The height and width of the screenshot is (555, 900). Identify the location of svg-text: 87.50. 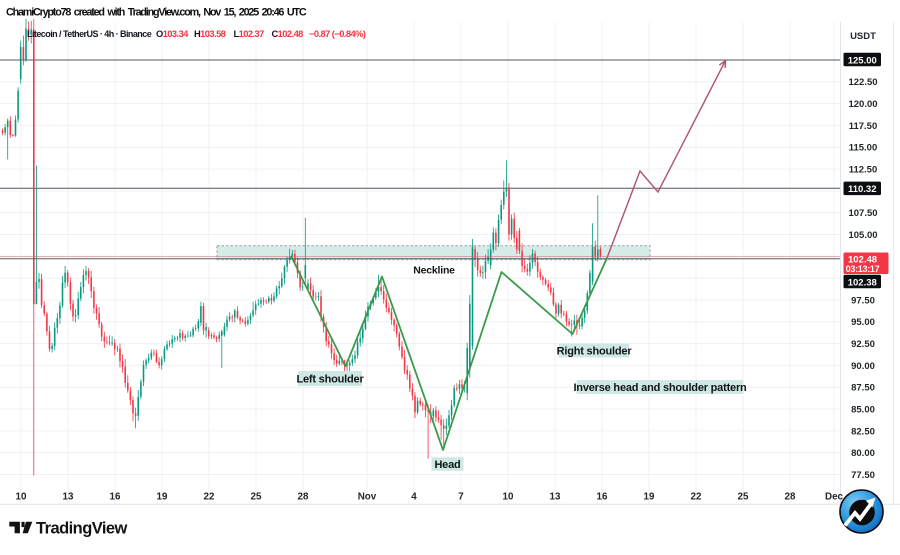
(863, 388).